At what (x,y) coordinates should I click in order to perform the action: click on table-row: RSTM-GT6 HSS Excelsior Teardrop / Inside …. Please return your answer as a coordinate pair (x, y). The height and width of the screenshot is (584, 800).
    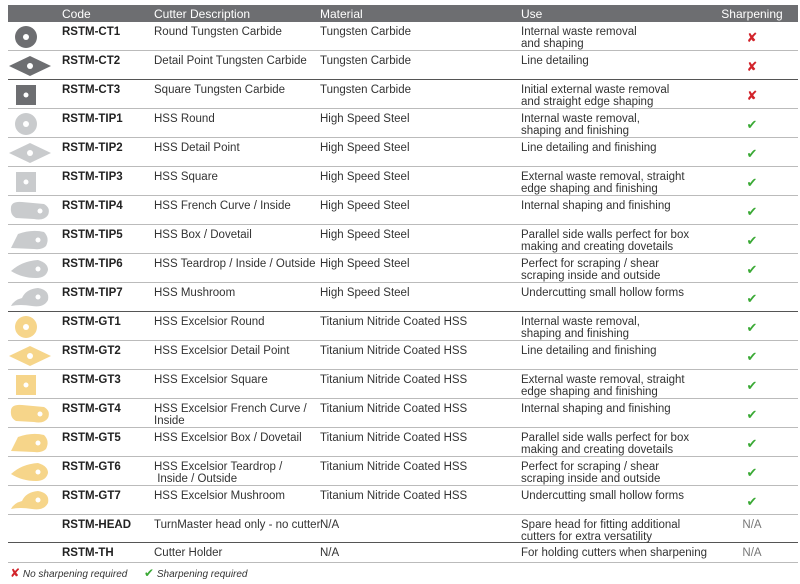
    Looking at the image, I should click on (403, 471).